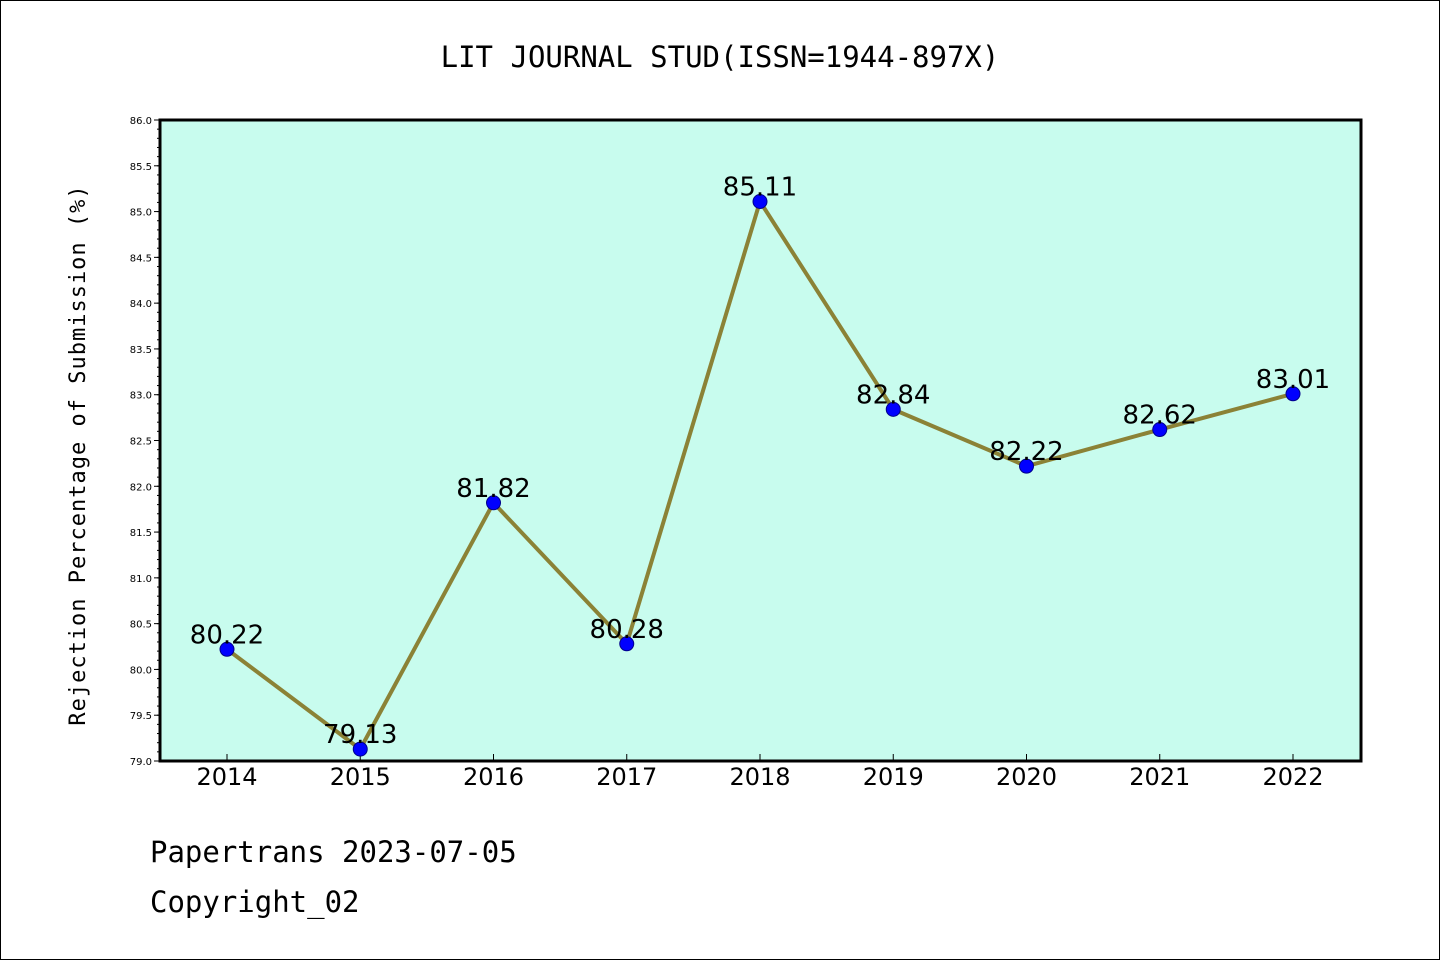 Image resolution: width=1440 pixels, height=960 pixels. I want to click on data-label: 82.62, so click(1160, 416).